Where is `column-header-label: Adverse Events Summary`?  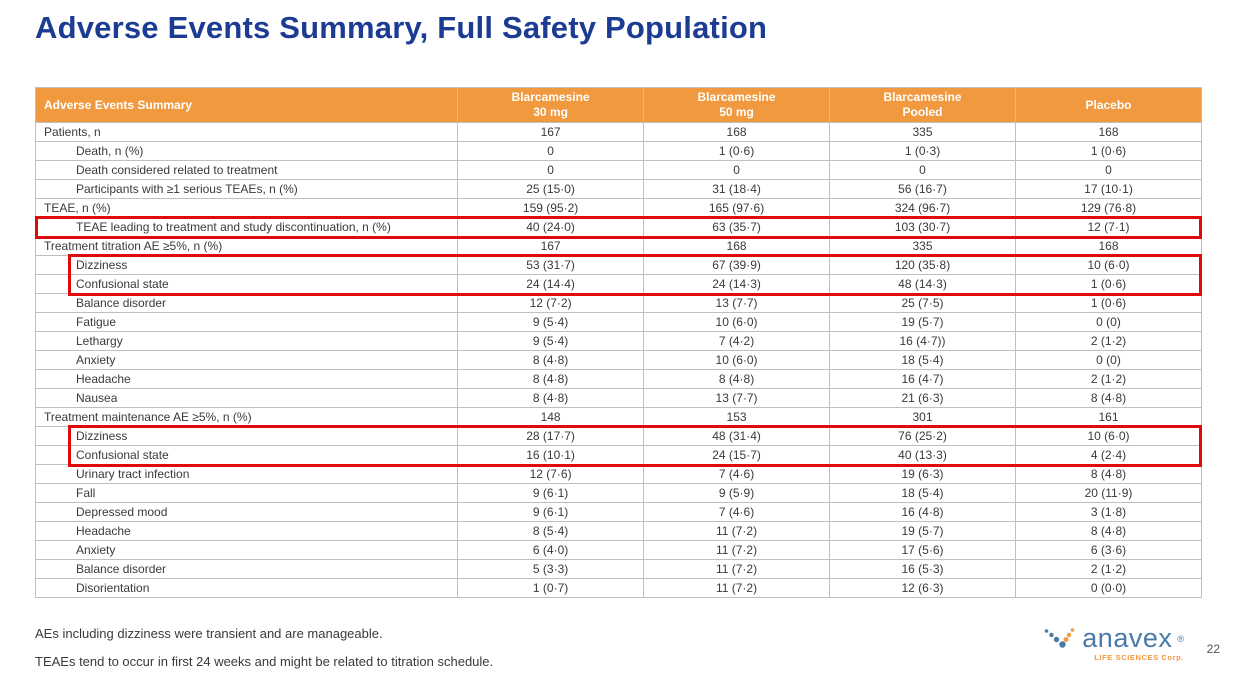 column-header-label: Adverse Events Summary is located at coordinates (118, 104).